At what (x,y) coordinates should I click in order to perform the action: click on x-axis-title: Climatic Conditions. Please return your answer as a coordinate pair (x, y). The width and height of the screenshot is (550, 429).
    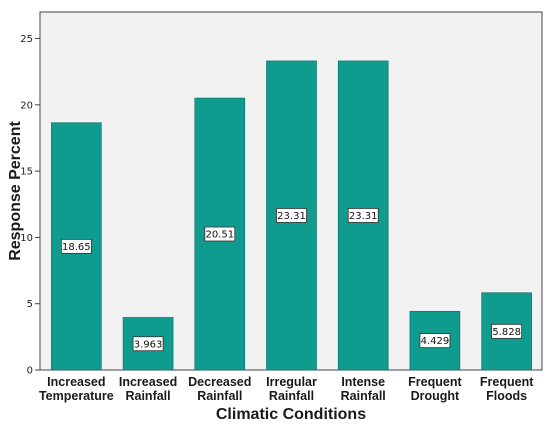
    Looking at the image, I should click on (291, 414).